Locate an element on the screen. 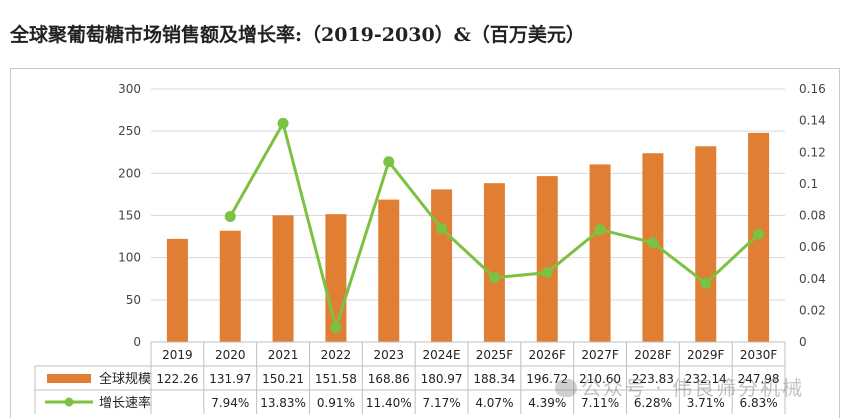  bar-value-label: 196.72 is located at coordinates (547, 379).